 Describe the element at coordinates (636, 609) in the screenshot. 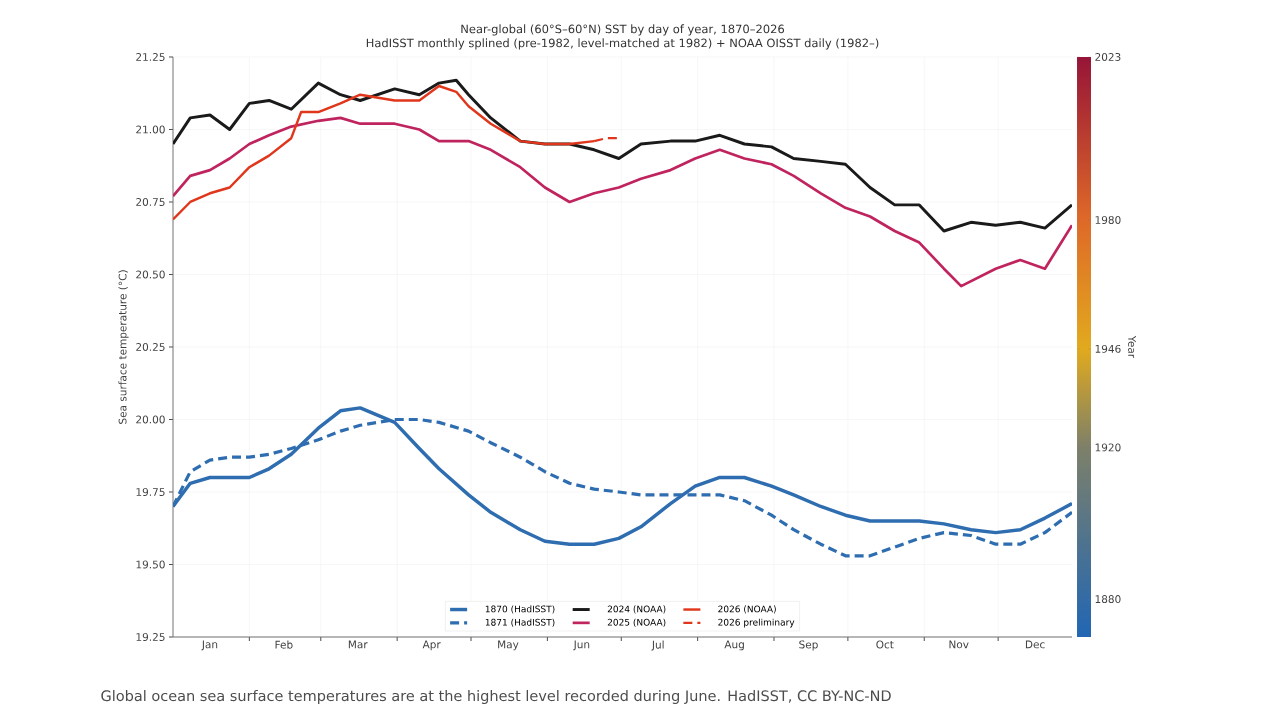

I see `legend-label: 2024 (NOAA)` at that location.